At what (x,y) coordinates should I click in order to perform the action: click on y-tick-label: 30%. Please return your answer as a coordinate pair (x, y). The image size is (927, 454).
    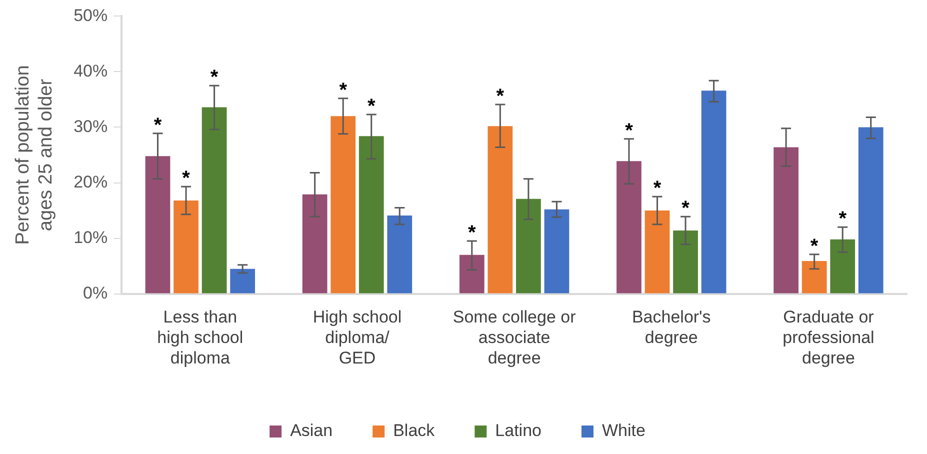
    Looking at the image, I should click on (91, 126).